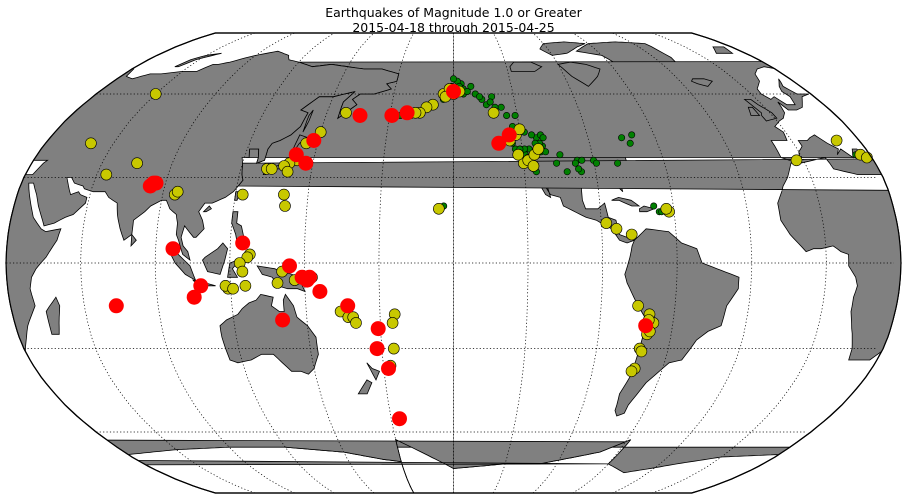  What do you see at coordinates (53, 315) in the screenshot?
I see `land-madagascar` at bounding box center [53, 315].